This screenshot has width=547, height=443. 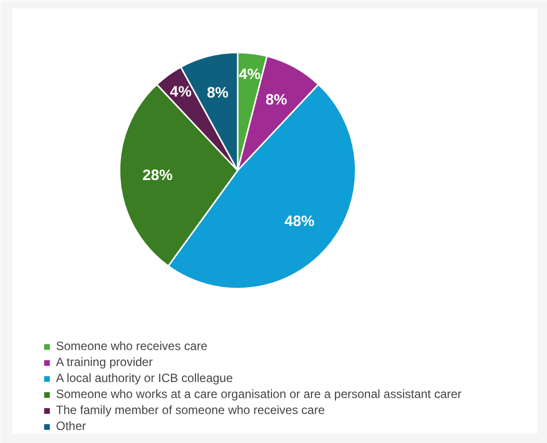 I want to click on legend-label: Other, so click(x=71, y=426).